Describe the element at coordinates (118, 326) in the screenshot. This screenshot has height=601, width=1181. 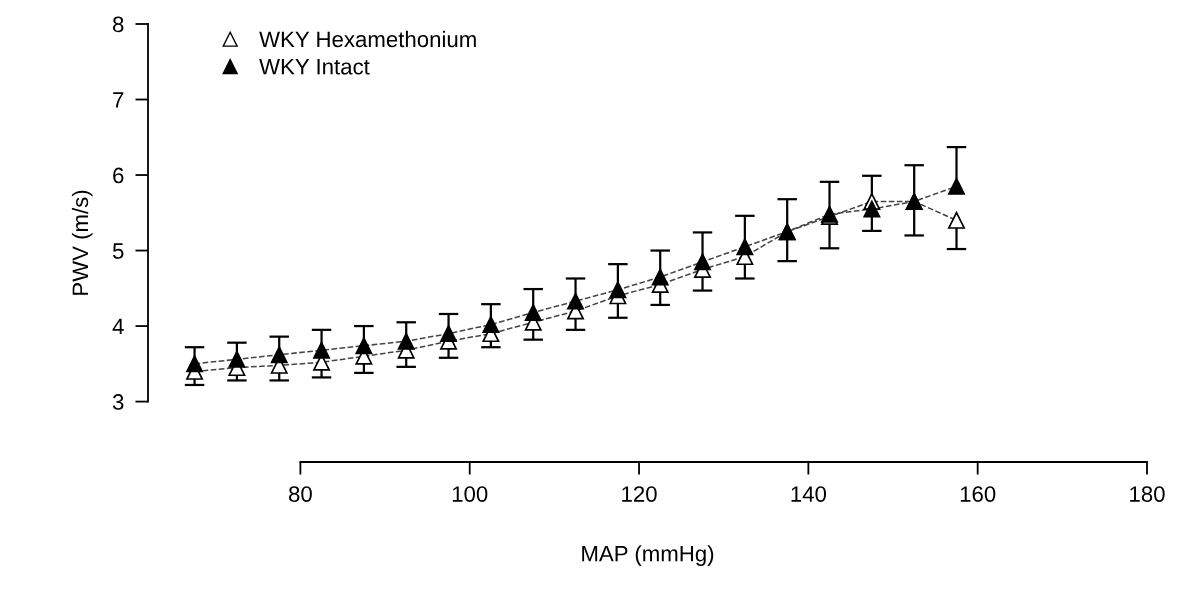
I see `y-tick-label: 4` at that location.